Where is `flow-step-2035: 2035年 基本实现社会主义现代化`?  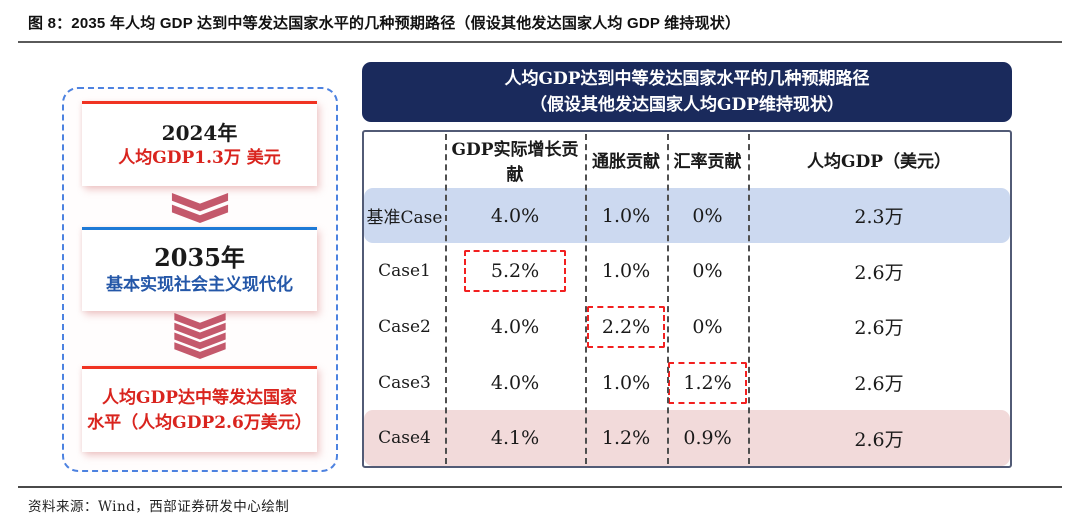
flow-step-2035: 2035年 基本实现社会主义现代化 is located at coordinates (199, 269).